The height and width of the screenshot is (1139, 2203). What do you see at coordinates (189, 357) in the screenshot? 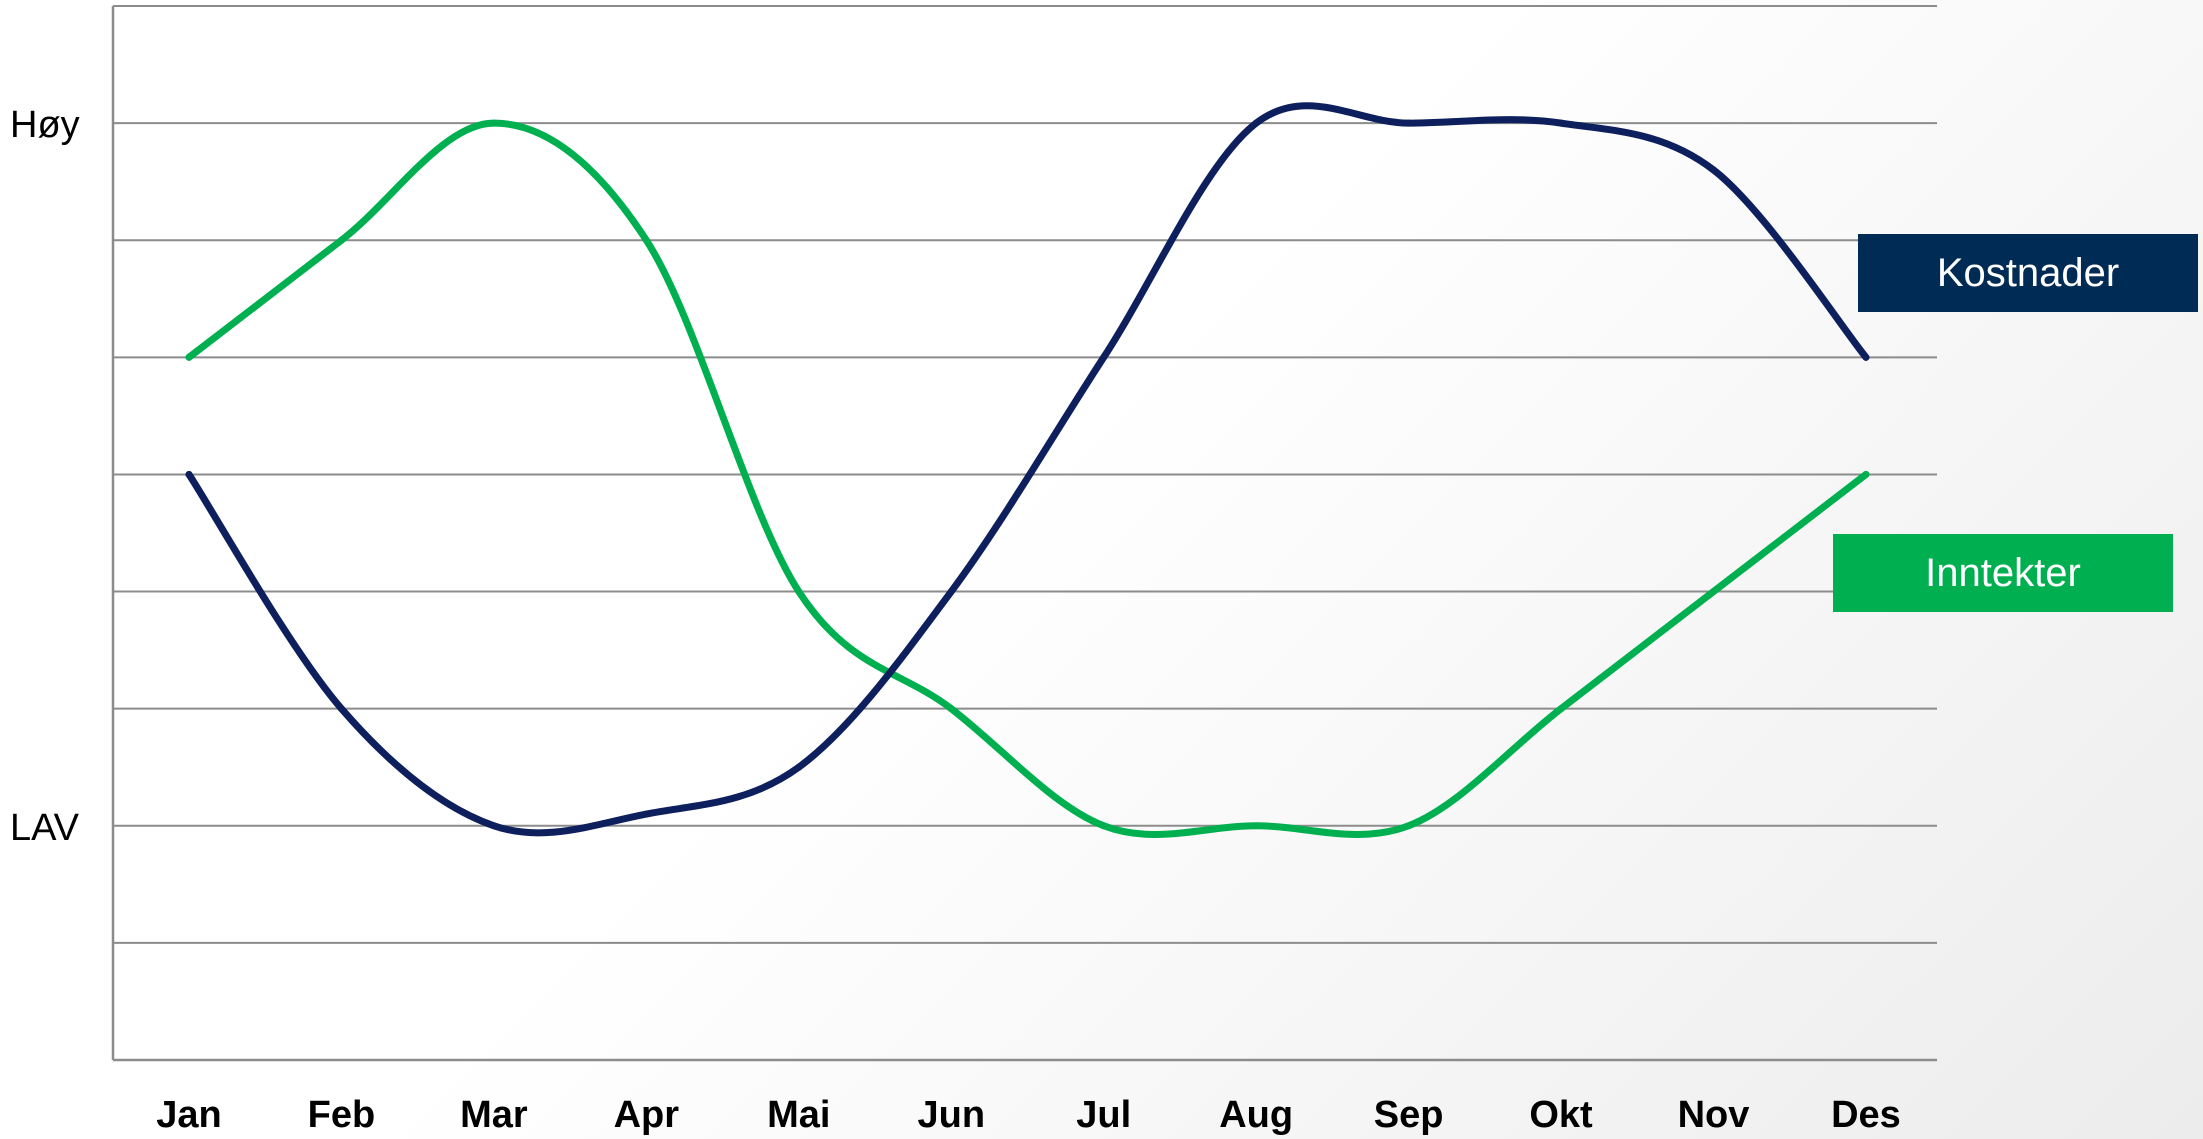
I see `data-point-inntekter-jan` at bounding box center [189, 357].